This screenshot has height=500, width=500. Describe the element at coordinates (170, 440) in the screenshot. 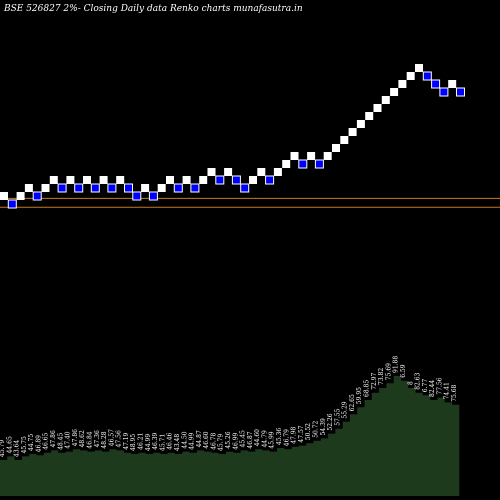

I see `volume-label: 46.46` at that location.